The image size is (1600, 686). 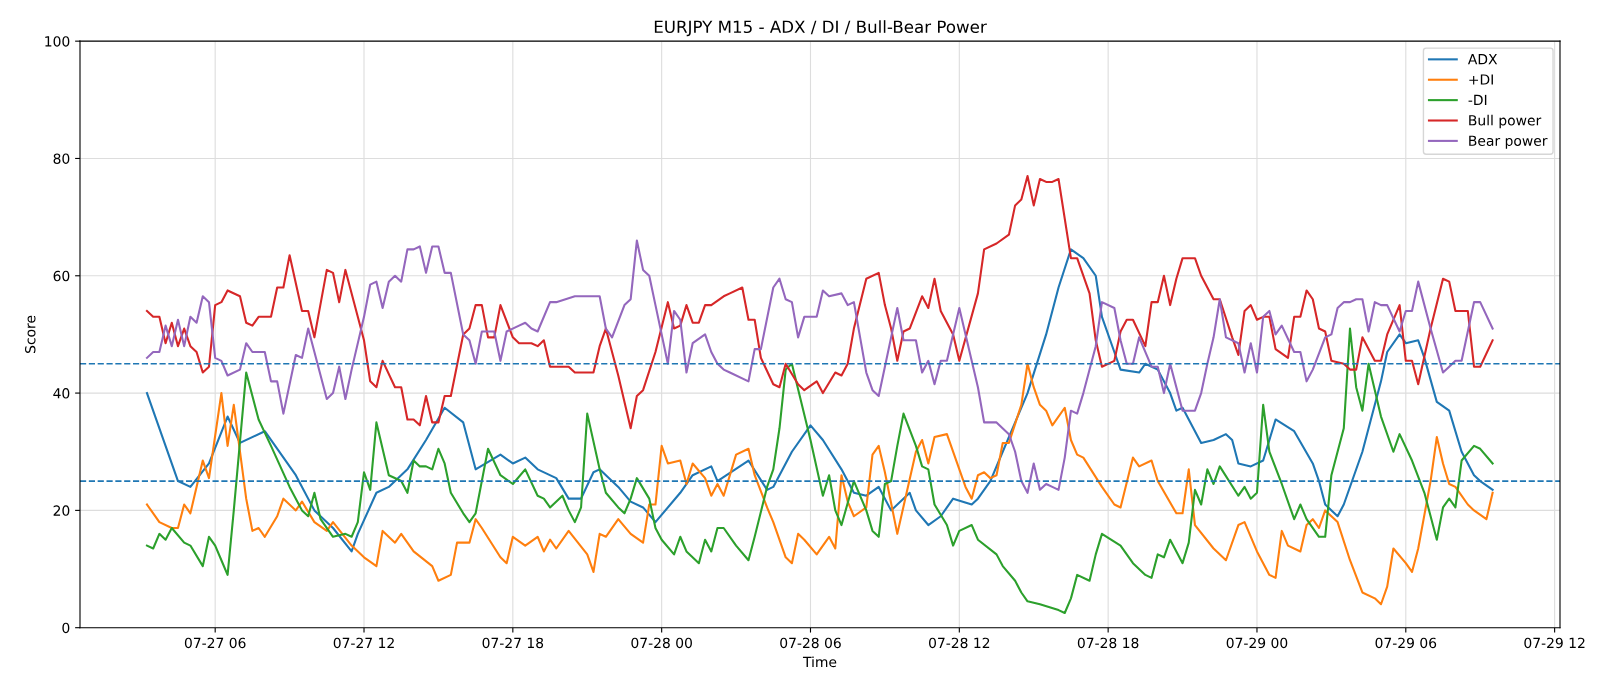 I want to click on x-tick-label: 07-29 00, so click(x=1257, y=643).